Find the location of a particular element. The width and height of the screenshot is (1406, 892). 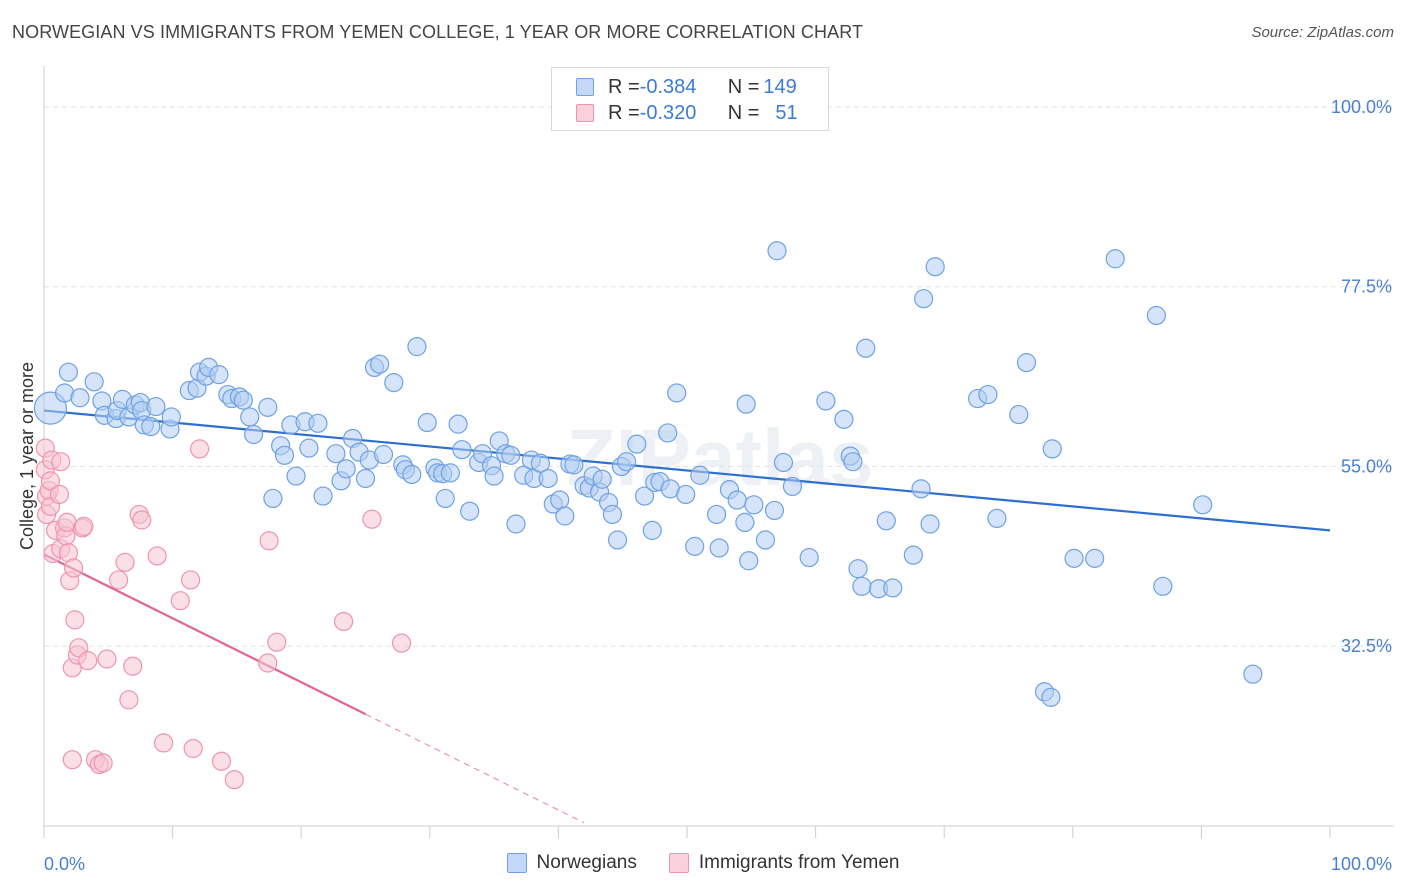

y-tick-label: 100.0% is located at coordinates (1361, 107).